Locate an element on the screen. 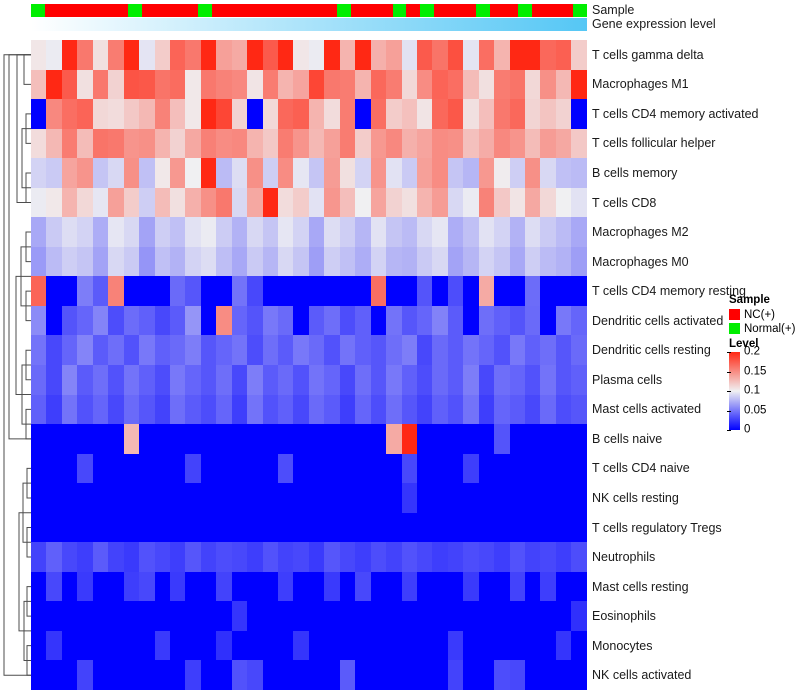 This screenshot has width=800, height=700. sample-legend-title: Sample is located at coordinates (749, 300).